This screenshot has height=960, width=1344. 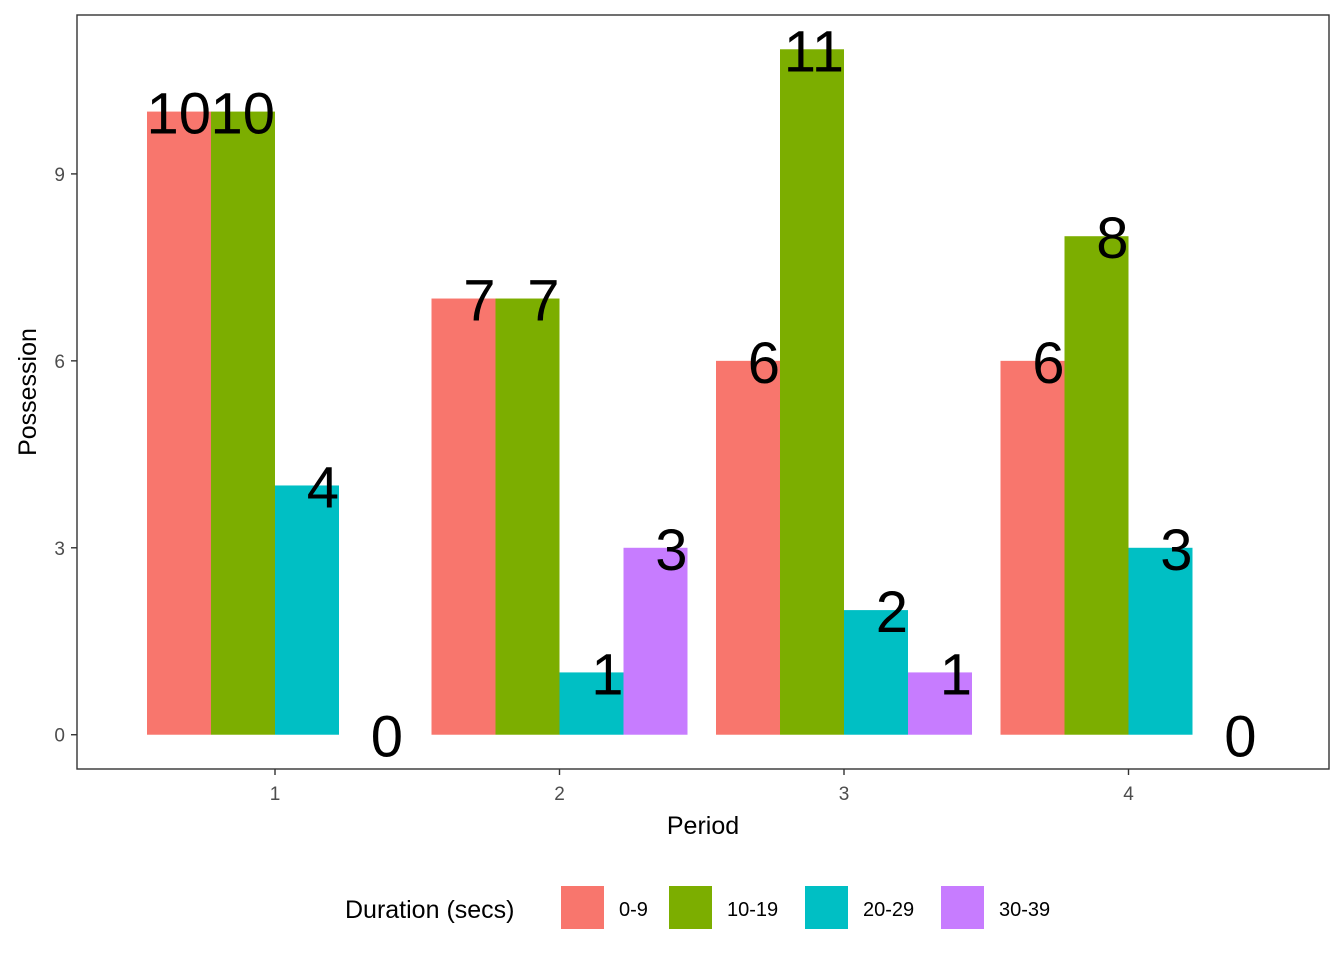 I want to click on legend-title: Duration (secs), so click(x=430, y=910).